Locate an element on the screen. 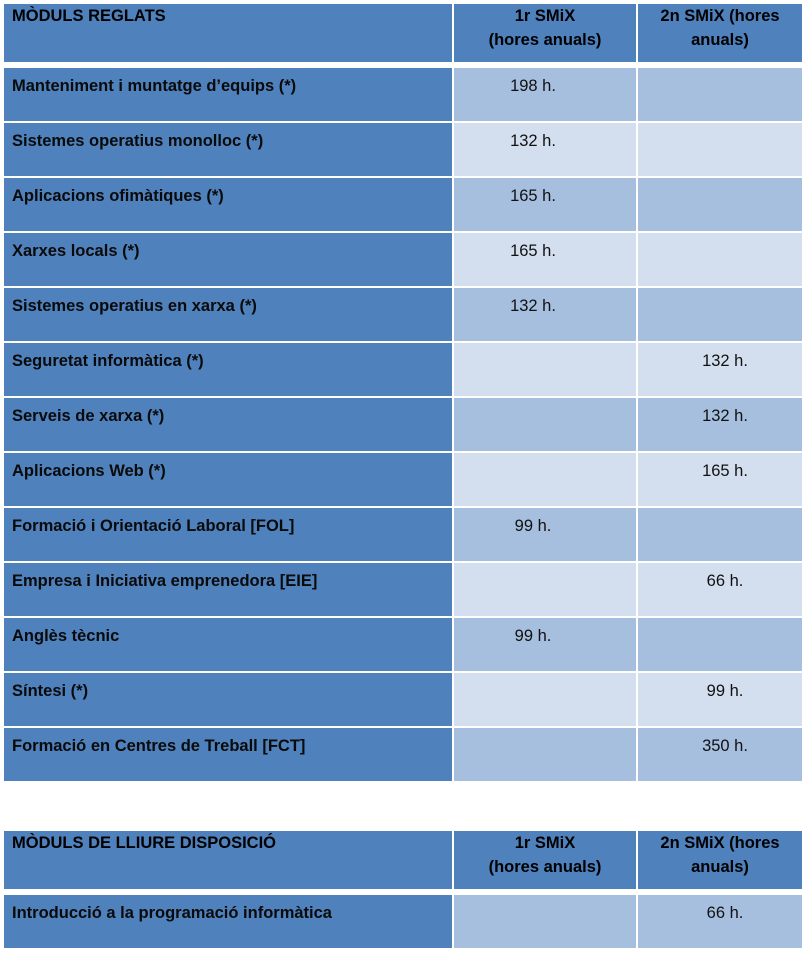 The image size is (804, 958). module-name: Sistemes operatius monolloc (*) is located at coordinates (228, 149).